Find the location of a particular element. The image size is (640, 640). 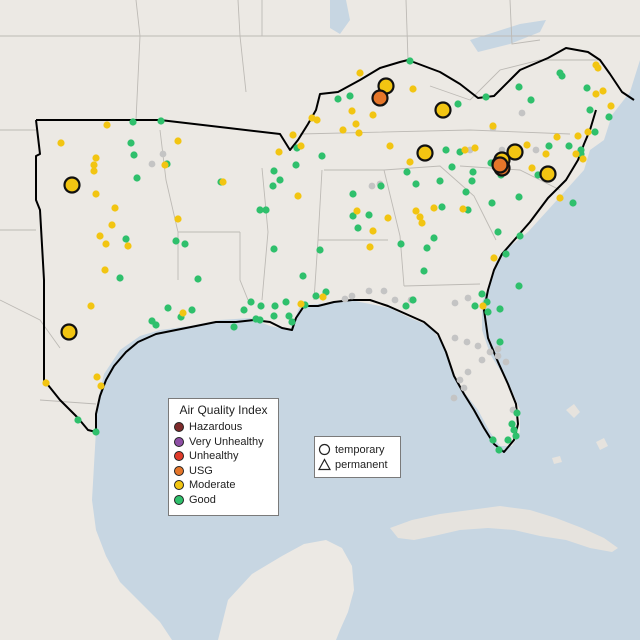

legend-item-label: Good is located at coordinates (202, 499).